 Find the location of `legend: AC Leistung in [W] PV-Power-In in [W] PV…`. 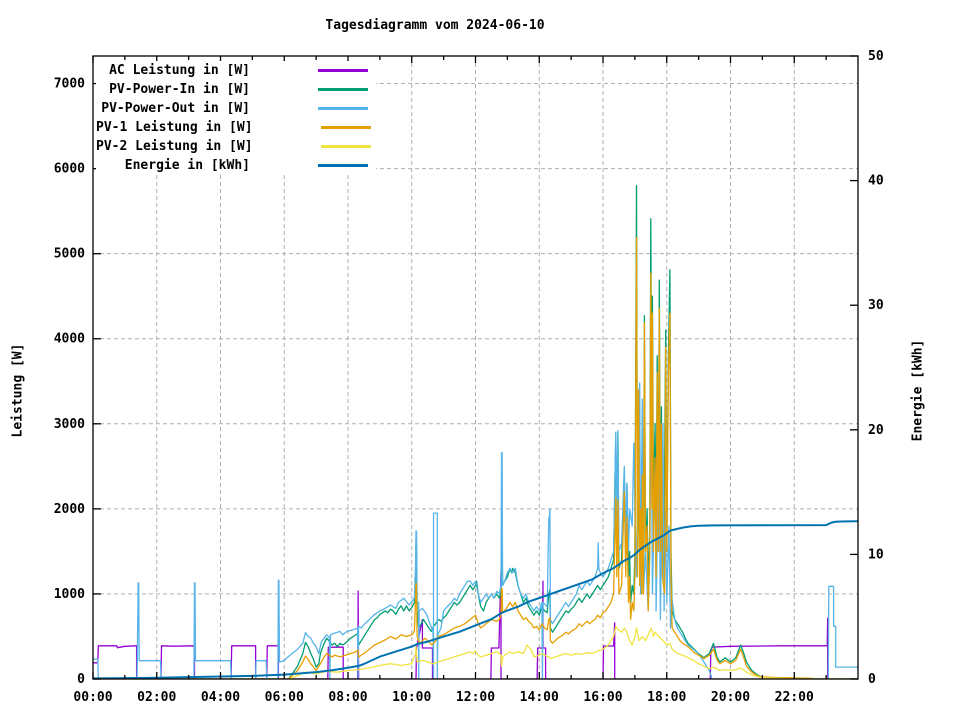

legend: AC Leistung in [W] PV-Power-In in [W] PV… is located at coordinates (236, 118).